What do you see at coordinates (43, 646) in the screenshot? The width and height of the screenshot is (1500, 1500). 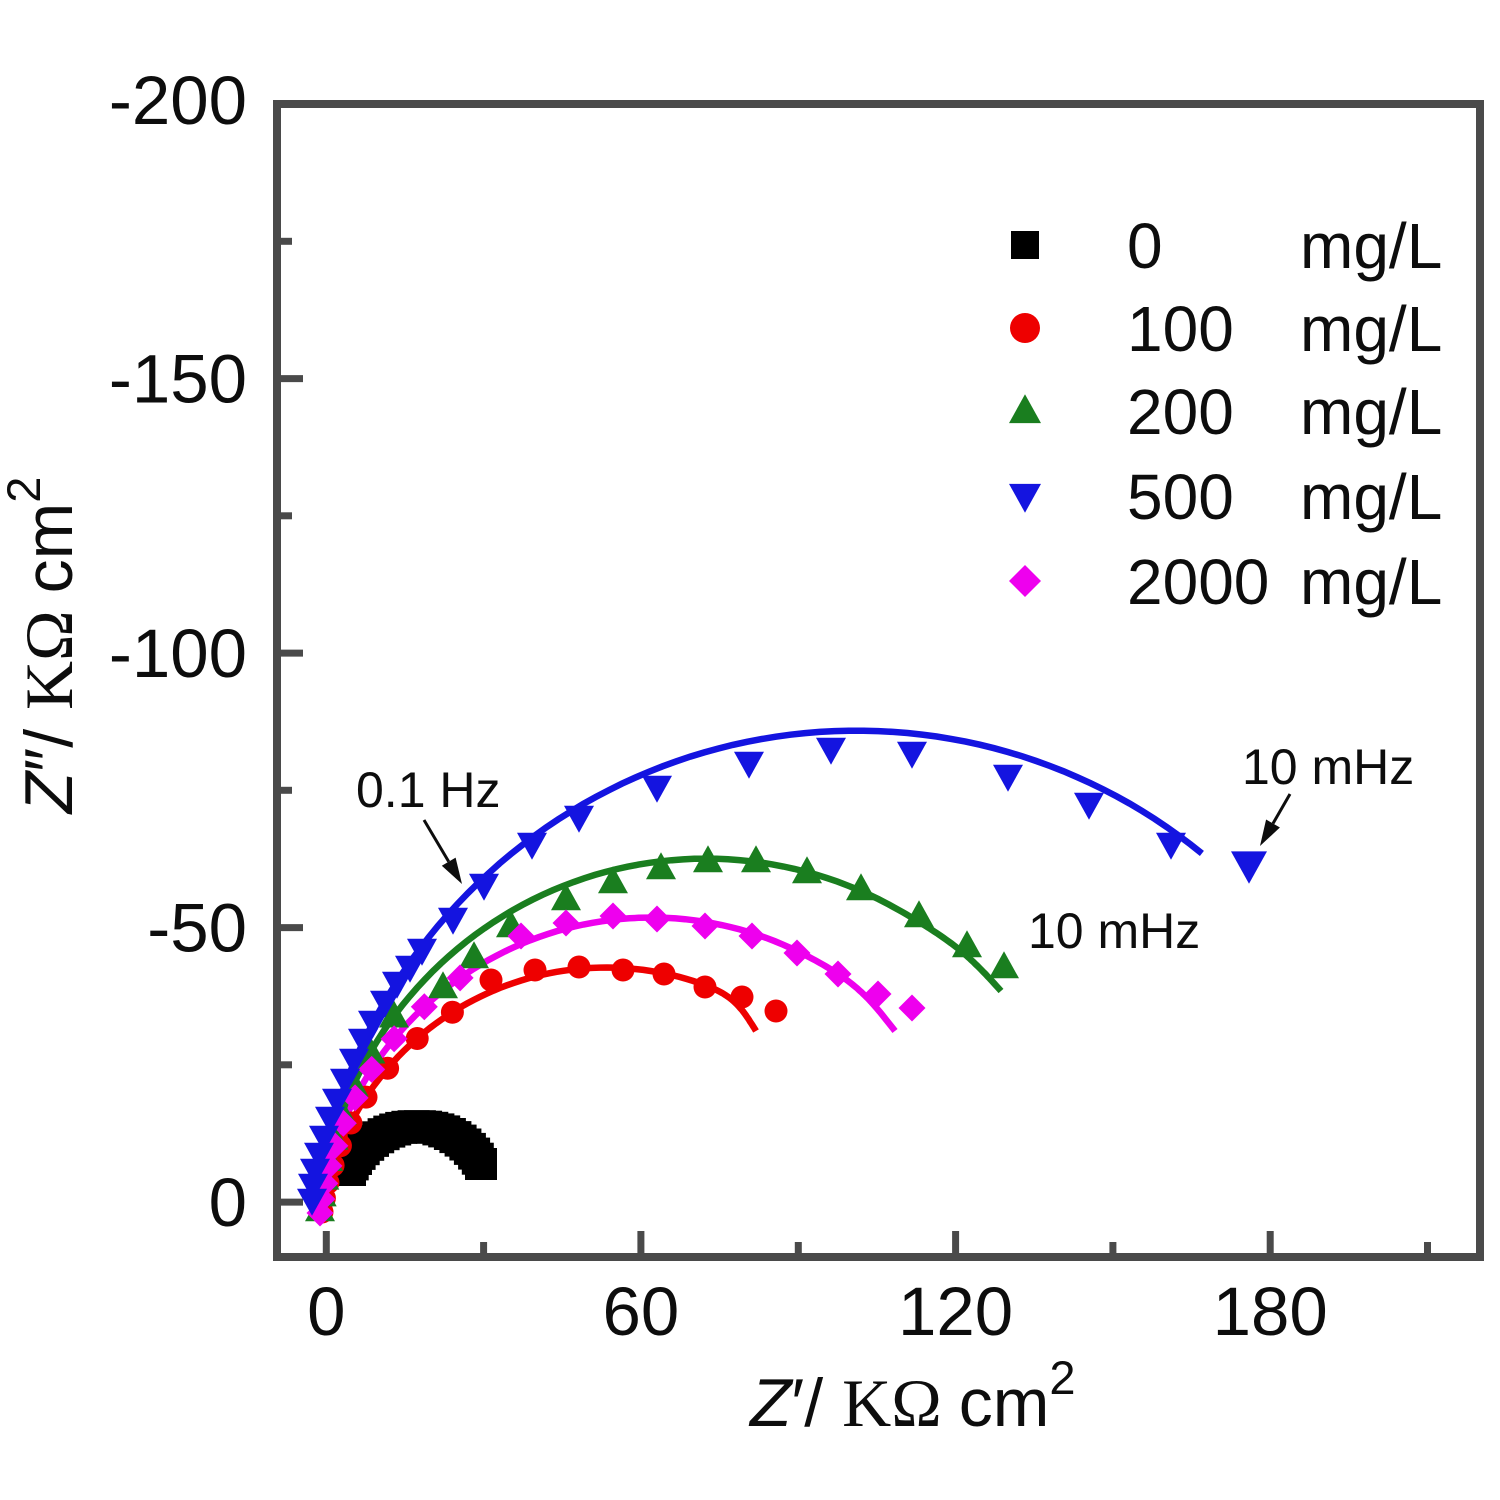 I see `svg-text: Z″/ ΚΩ cm2` at bounding box center [43, 646].